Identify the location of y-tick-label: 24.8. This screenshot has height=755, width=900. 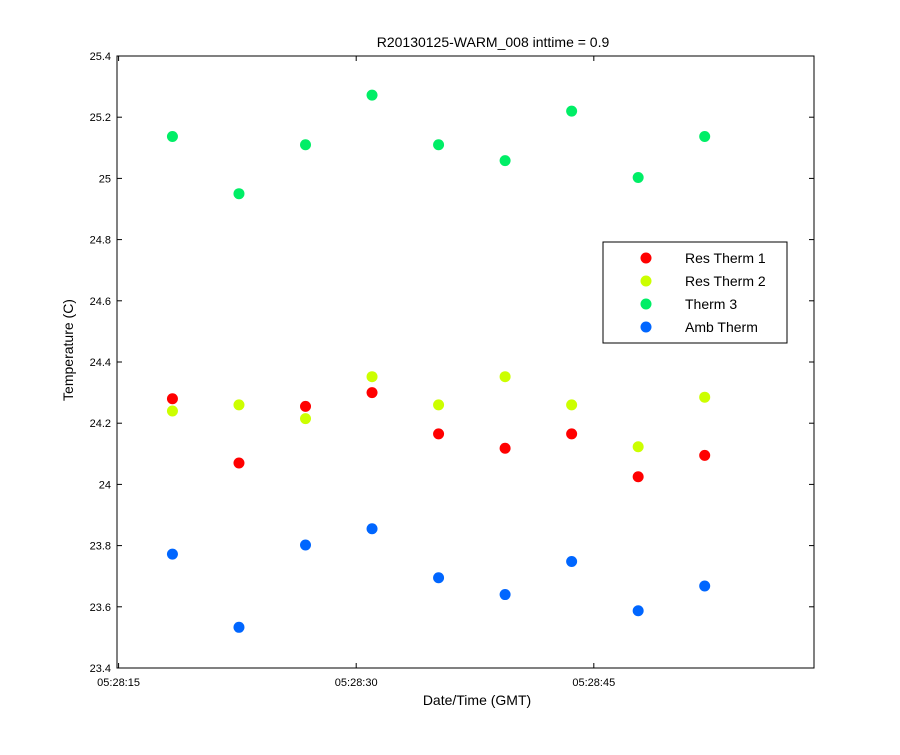
(100, 241).